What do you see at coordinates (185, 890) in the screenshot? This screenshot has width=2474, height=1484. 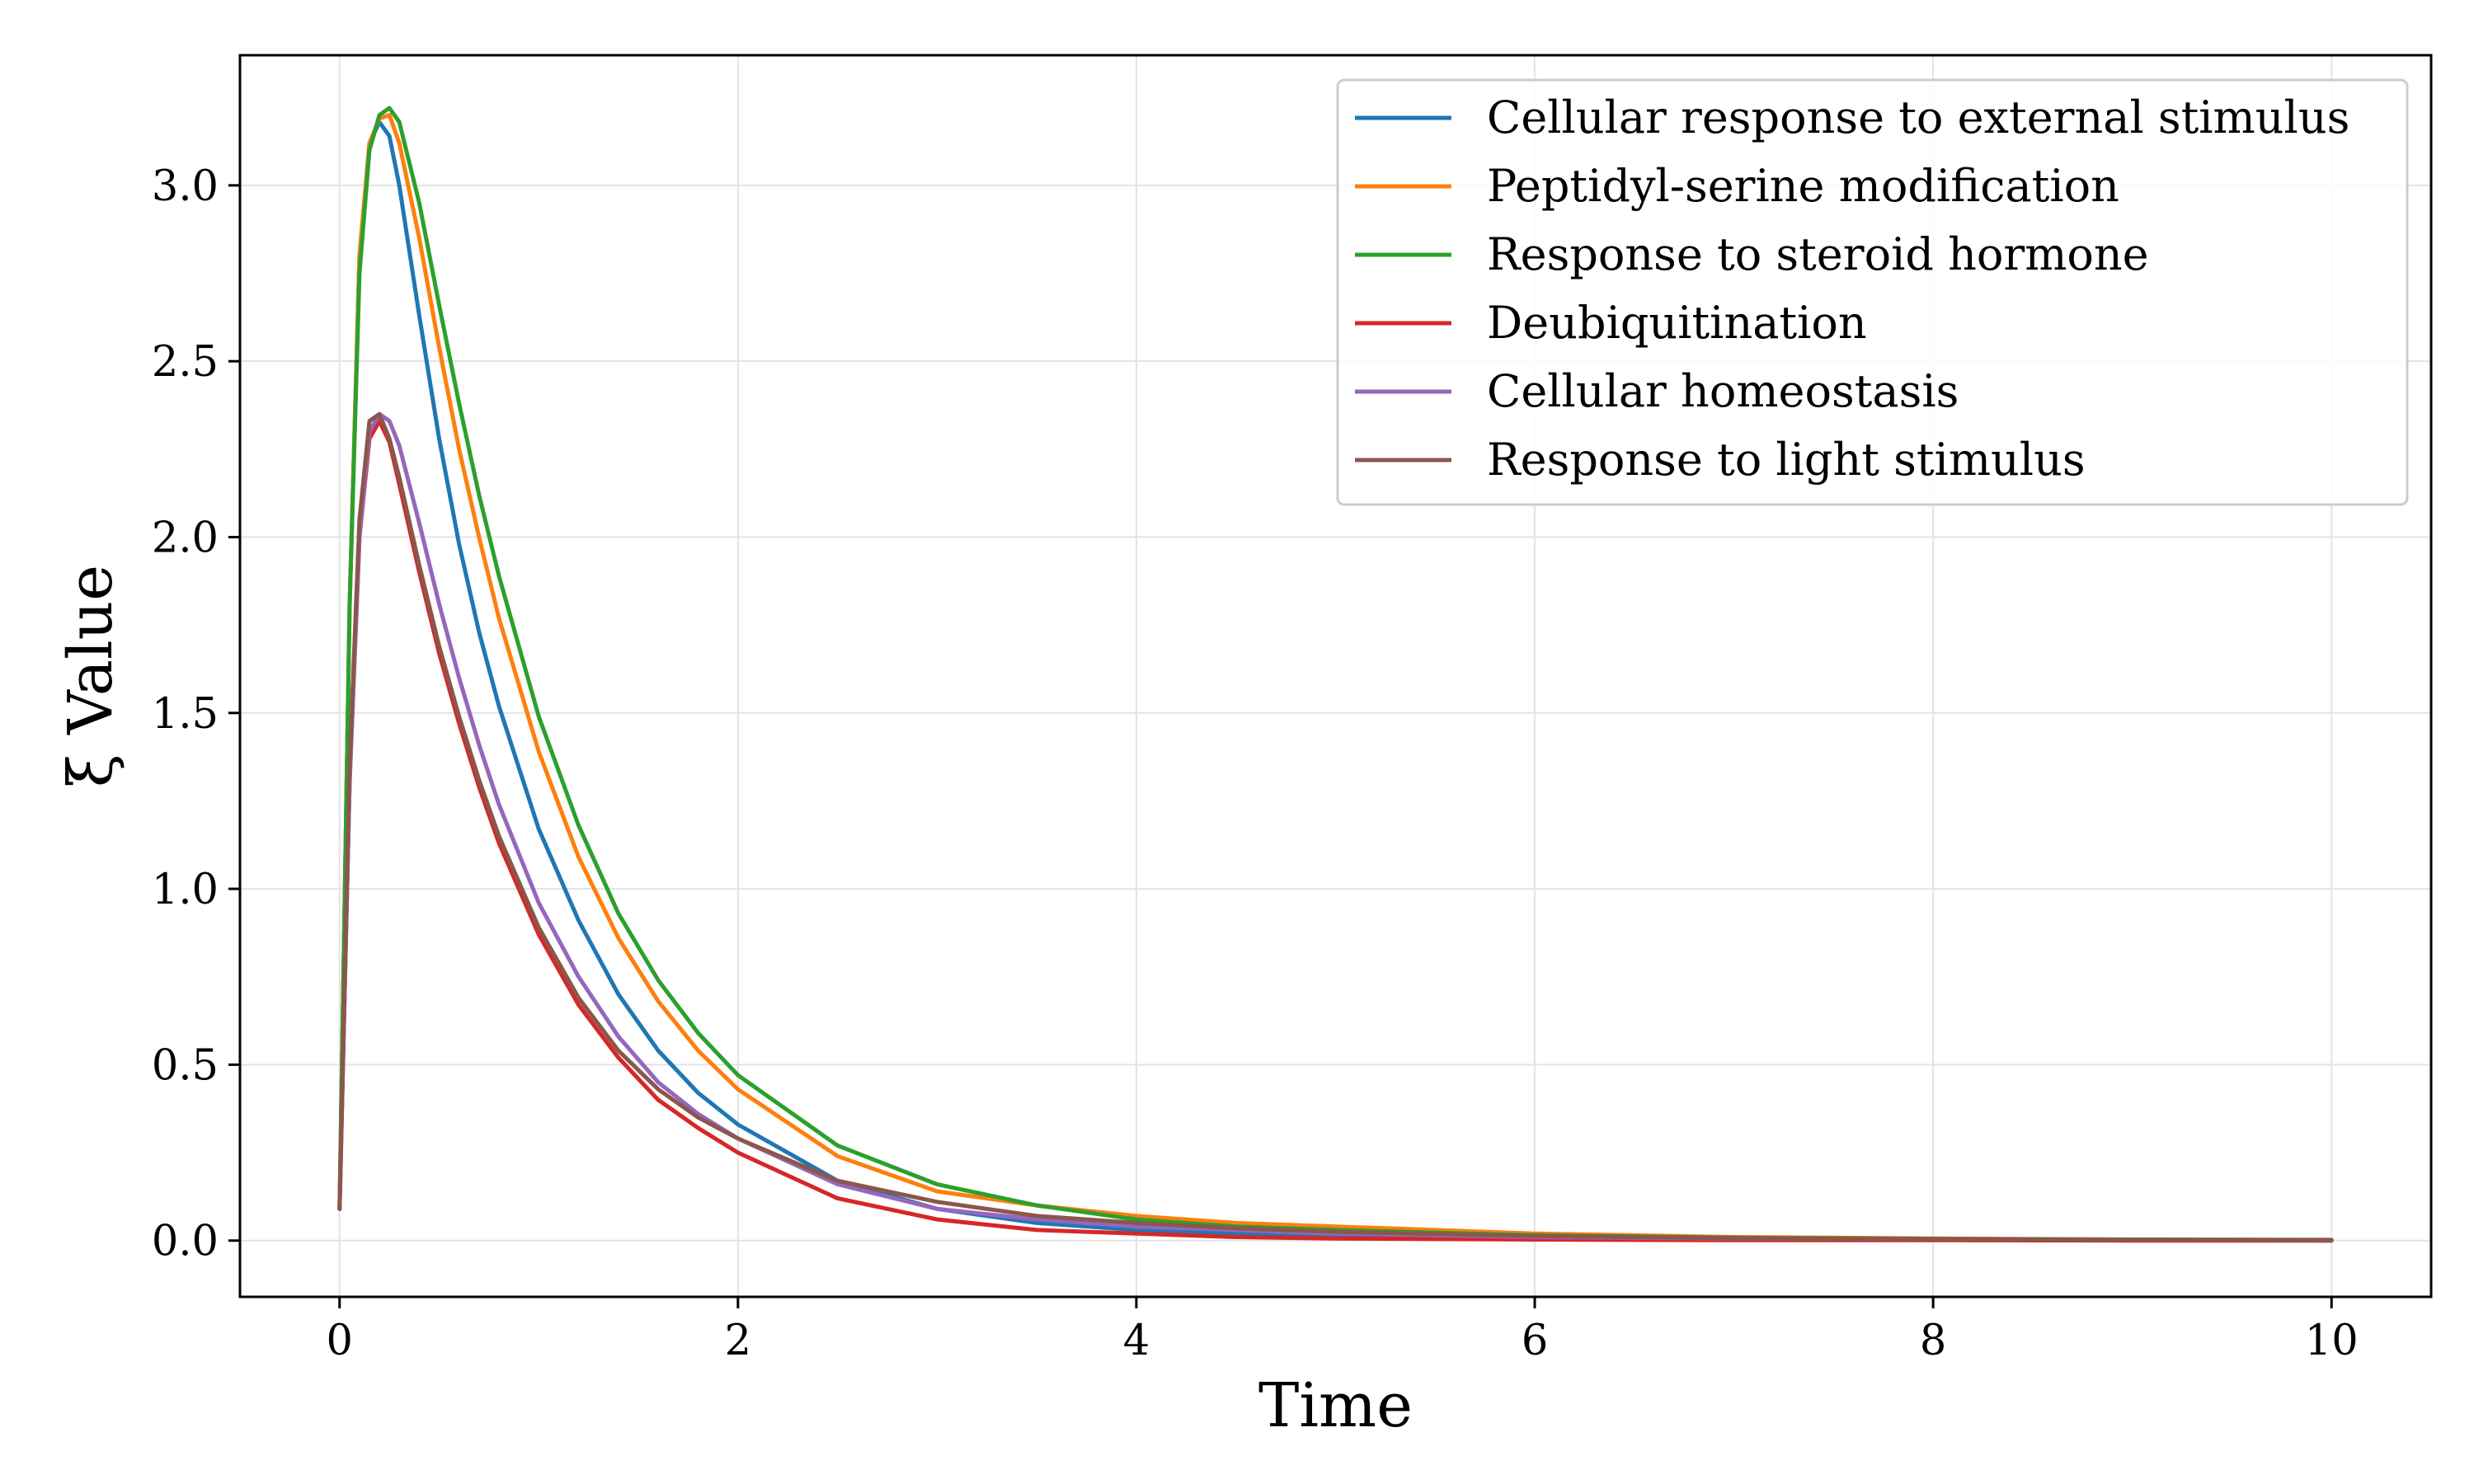 I see `y-tick-label: 1.0` at bounding box center [185, 890].